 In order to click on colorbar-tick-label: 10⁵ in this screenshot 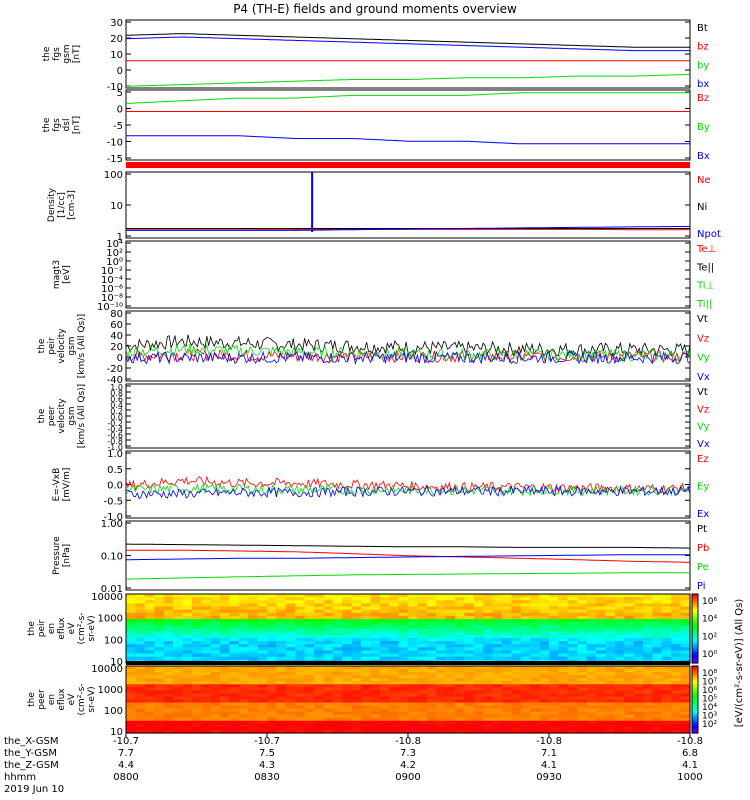, I will do `click(709, 700)`.